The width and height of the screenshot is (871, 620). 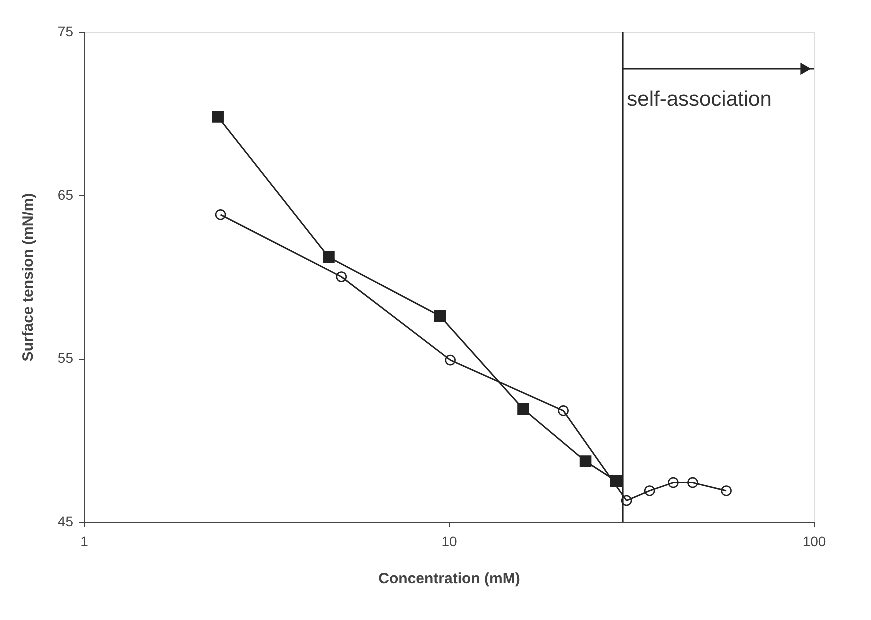 I want to click on y-tick-label: 65, so click(x=66, y=194).